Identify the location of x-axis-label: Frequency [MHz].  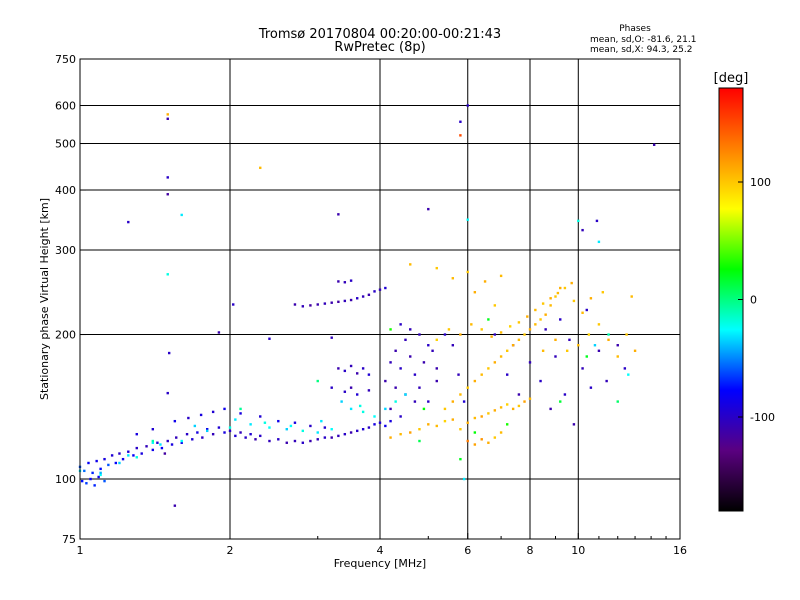
(380, 563).